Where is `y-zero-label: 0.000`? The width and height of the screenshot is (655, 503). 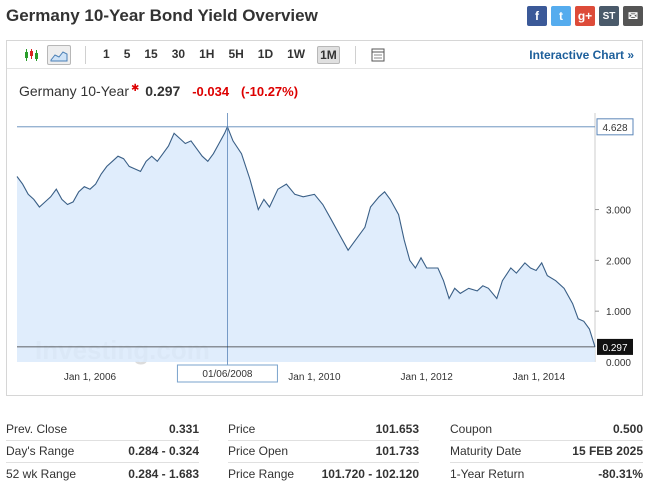 y-zero-label: 0.000 is located at coordinates (618, 363).